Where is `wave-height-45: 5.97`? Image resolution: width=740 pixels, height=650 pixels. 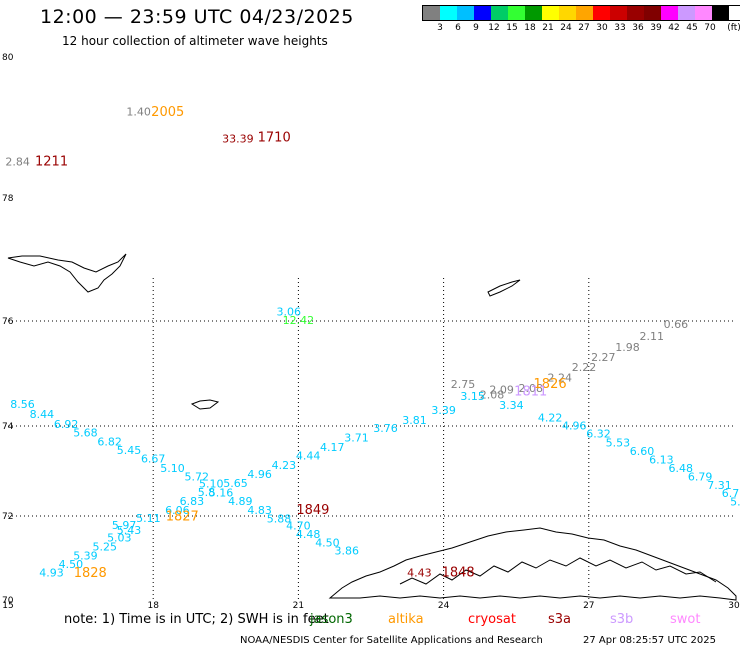
wave-height-45: 5.97 is located at coordinates (124, 525).